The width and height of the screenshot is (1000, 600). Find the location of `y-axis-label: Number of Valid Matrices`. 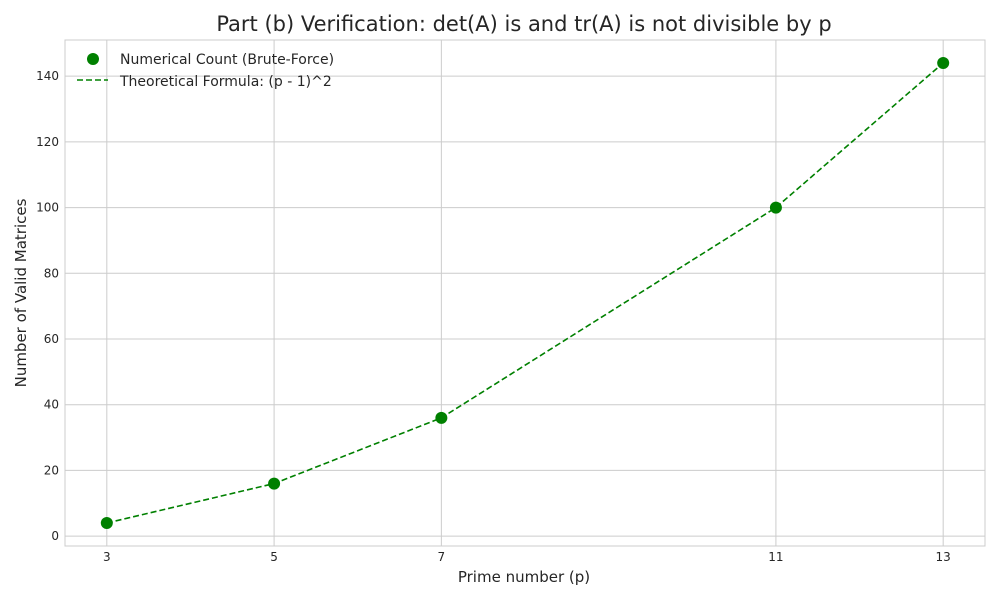

y-axis-label: Number of Valid Matrices is located at coordinates (21, 292).